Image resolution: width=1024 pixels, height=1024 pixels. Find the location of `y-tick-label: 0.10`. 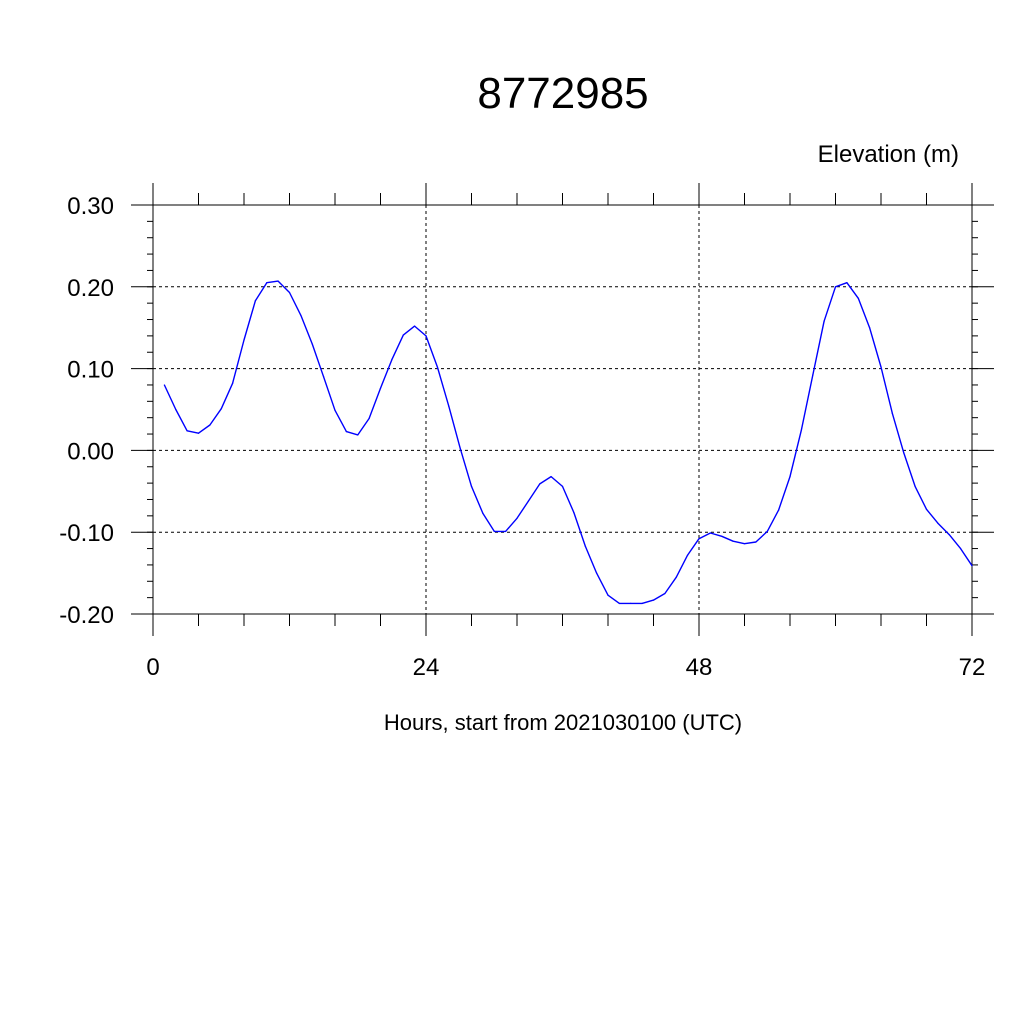

y-tick-label: 0.10 is located at coordinates (90, 370).